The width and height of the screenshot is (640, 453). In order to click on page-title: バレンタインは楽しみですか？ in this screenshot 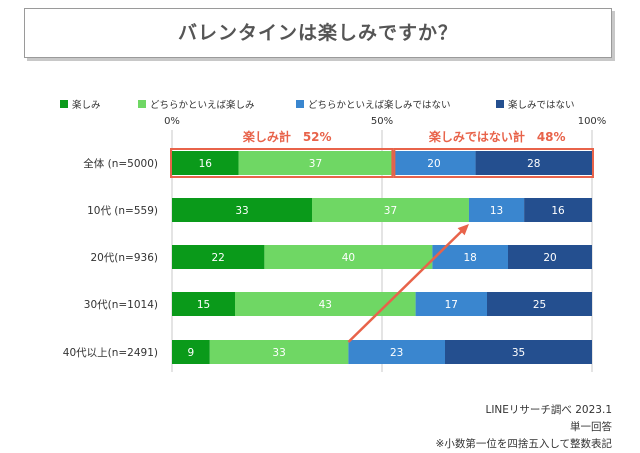, I will do `click(317, 33)`.